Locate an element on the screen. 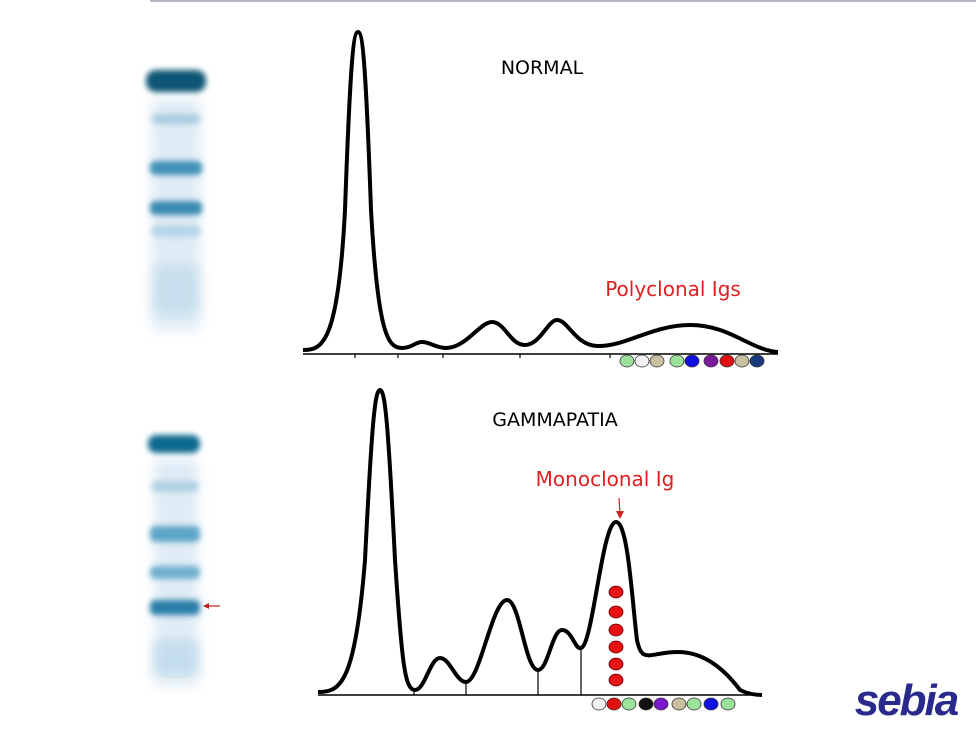 The width and height of the screenshot is (976, 730). polyclonal-markers is located at coordinates (692, 361).